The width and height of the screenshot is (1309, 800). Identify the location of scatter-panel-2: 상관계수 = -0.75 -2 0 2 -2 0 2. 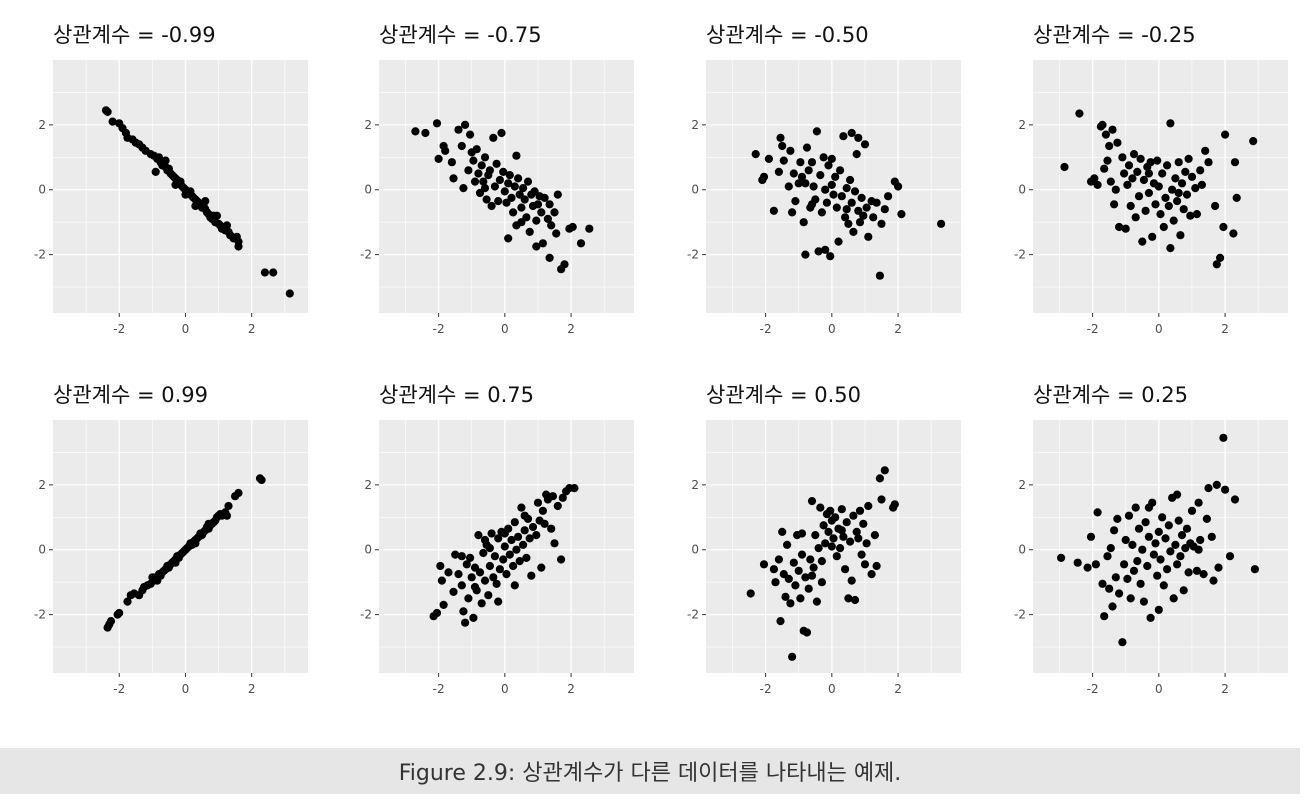
(497, 179).